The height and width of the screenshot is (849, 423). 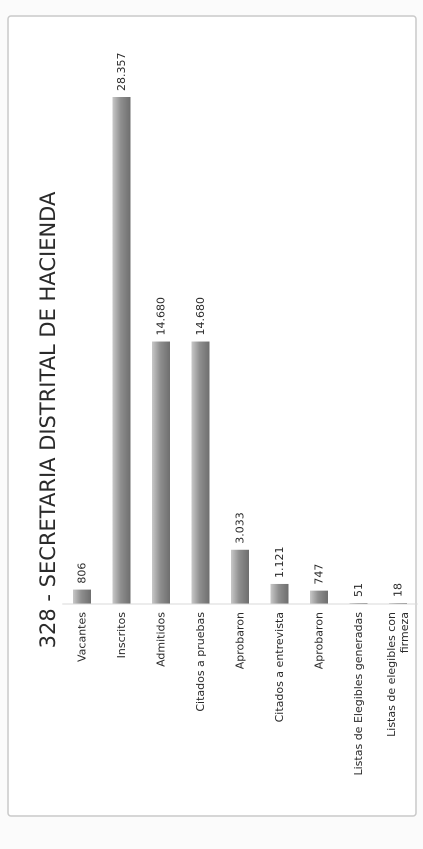 I want to click on category-label: Listas de Elegibles generadas, so click(x=358, y=694).